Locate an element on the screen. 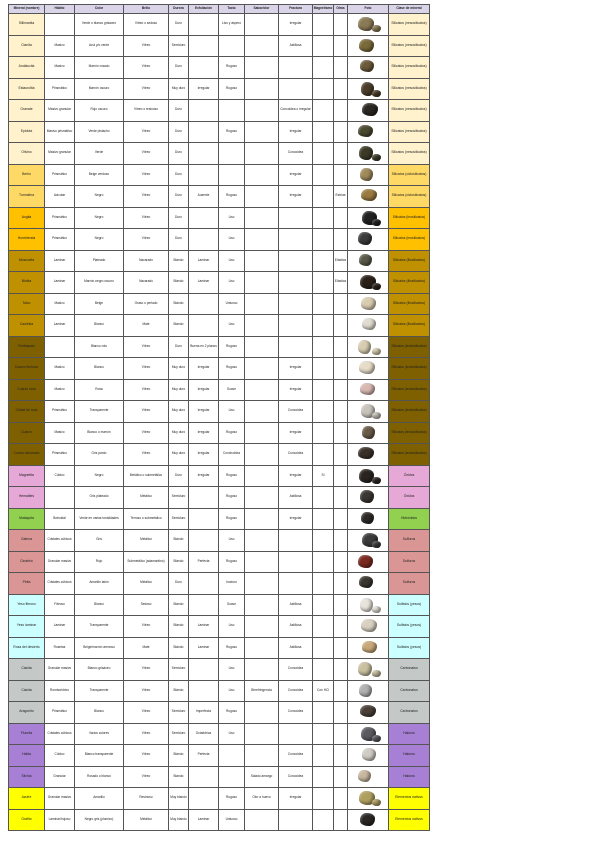 The width and height of the screenshot is (600, 848). cell-fracture: Concoidea is located at coordinates (295, 669).